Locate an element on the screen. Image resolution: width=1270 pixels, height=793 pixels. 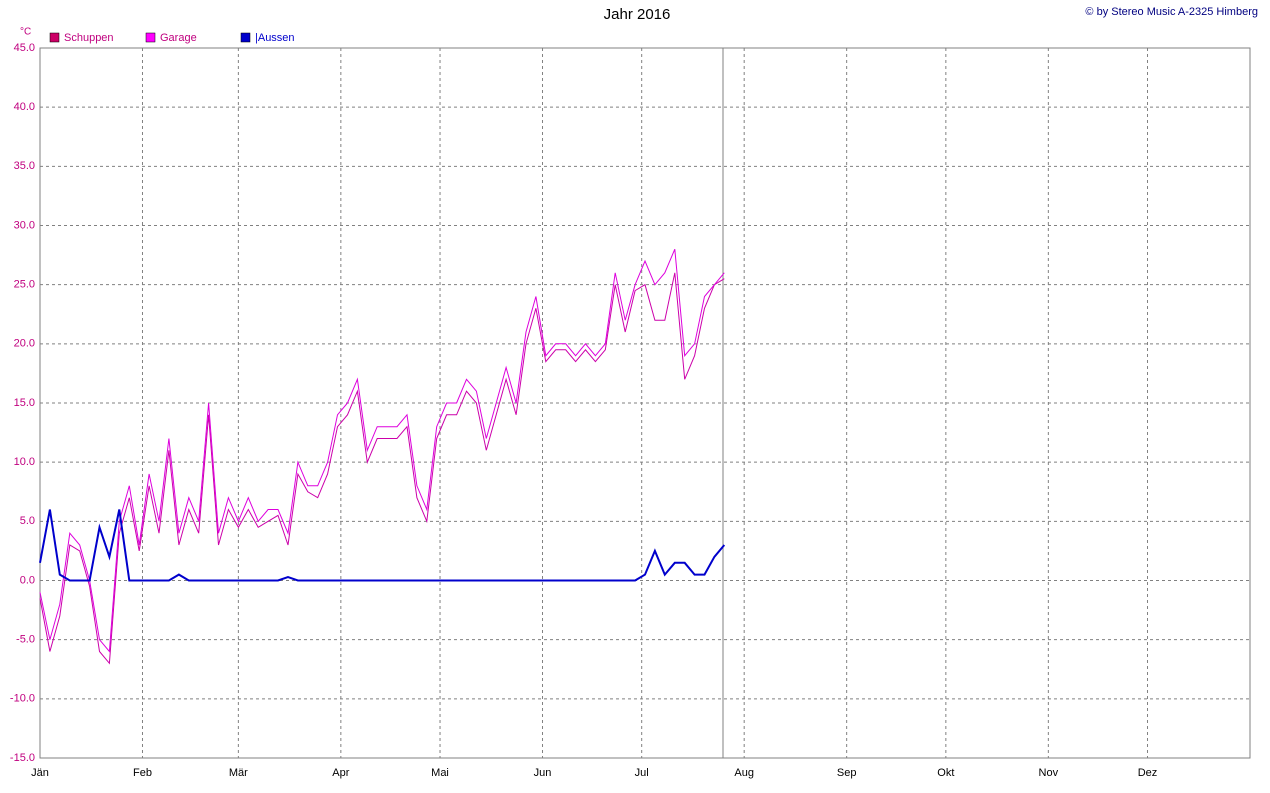
y-tick-label: 0.0 is located at coordinates (27, 580).